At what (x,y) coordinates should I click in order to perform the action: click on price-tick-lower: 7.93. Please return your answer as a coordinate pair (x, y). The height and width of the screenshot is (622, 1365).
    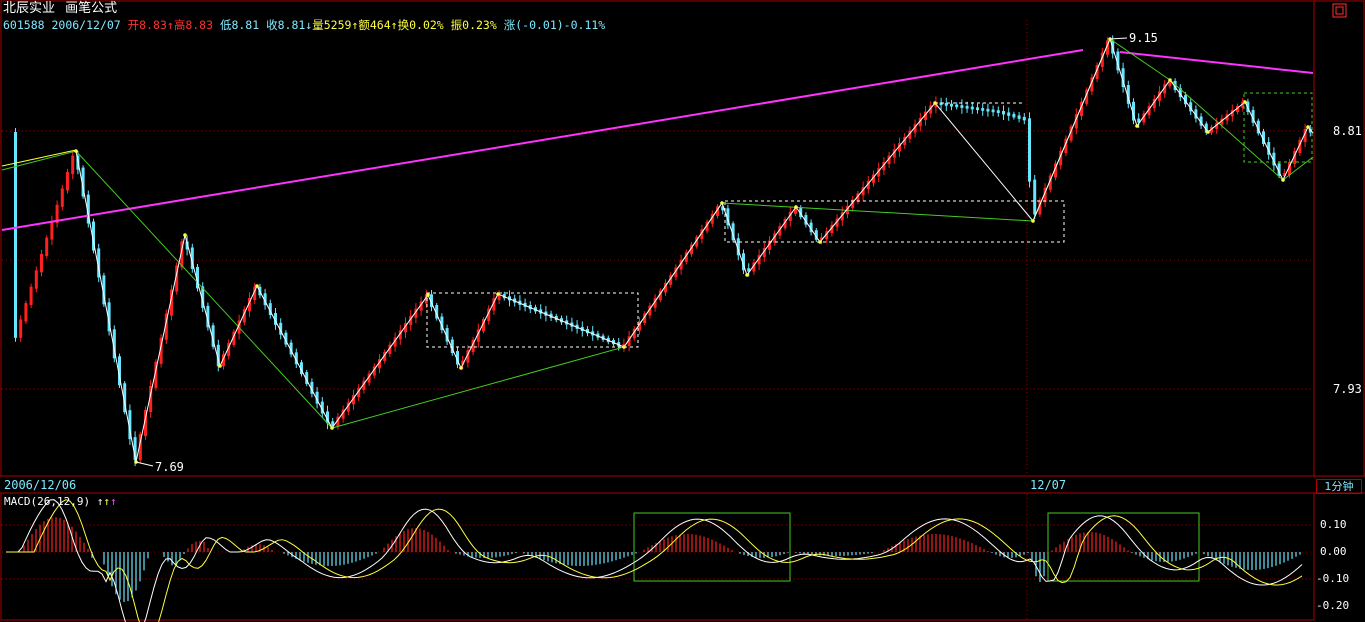
    Looking at the image, I should click on (1347, 389).